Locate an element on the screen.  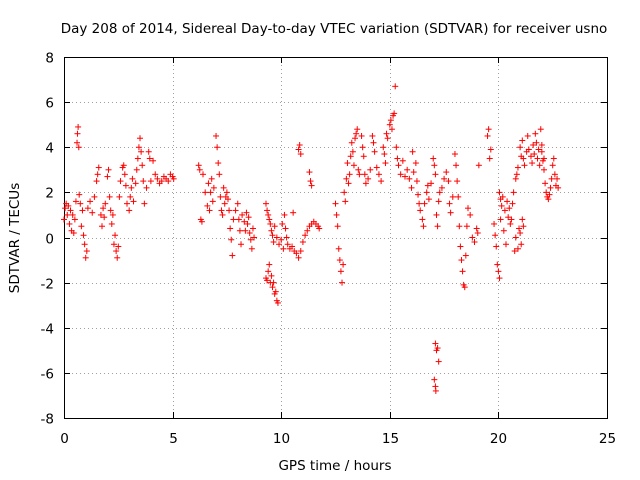
y-tick-label: -4 is located at coordinates (47, 330).